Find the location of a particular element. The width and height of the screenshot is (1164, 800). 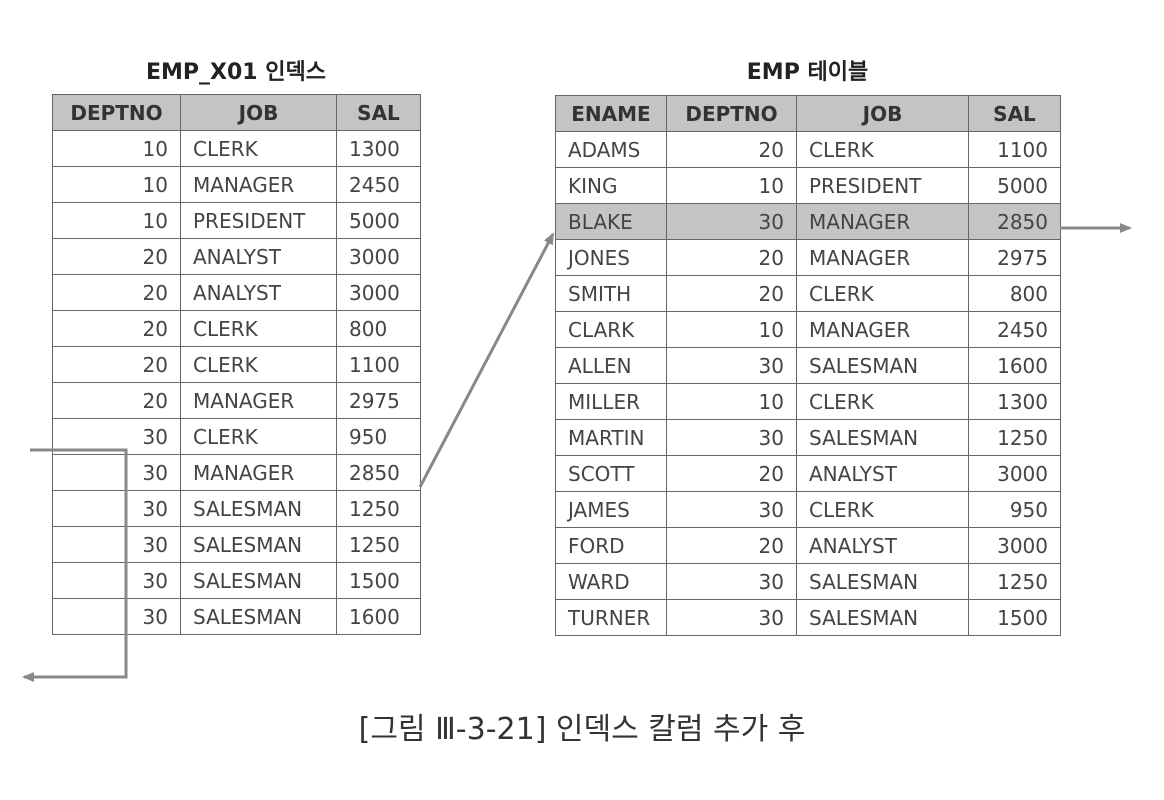

table-cell: 2450 is located at coordinates (1014, 329).